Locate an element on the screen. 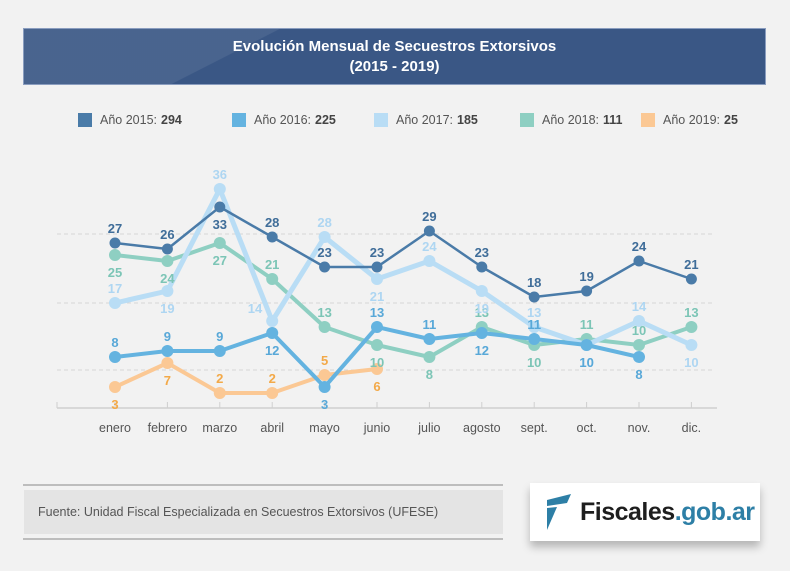  legend-item-2017: Año 2017: 185 is located at coordinates (426, 120).